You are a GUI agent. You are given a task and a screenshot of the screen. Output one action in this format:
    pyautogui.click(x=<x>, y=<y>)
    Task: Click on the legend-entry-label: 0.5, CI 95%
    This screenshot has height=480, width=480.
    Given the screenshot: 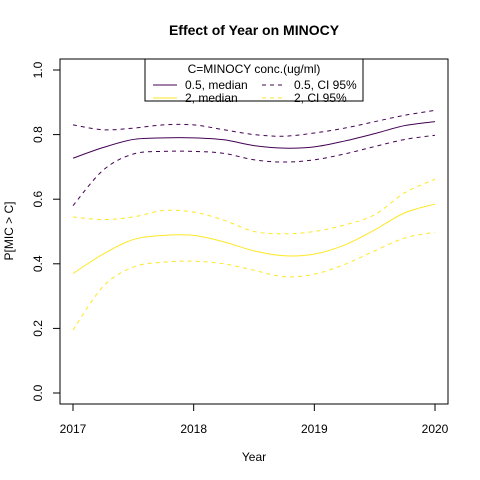 What is the action you would take?
    pyautogui.click(x=325, y=85)
    